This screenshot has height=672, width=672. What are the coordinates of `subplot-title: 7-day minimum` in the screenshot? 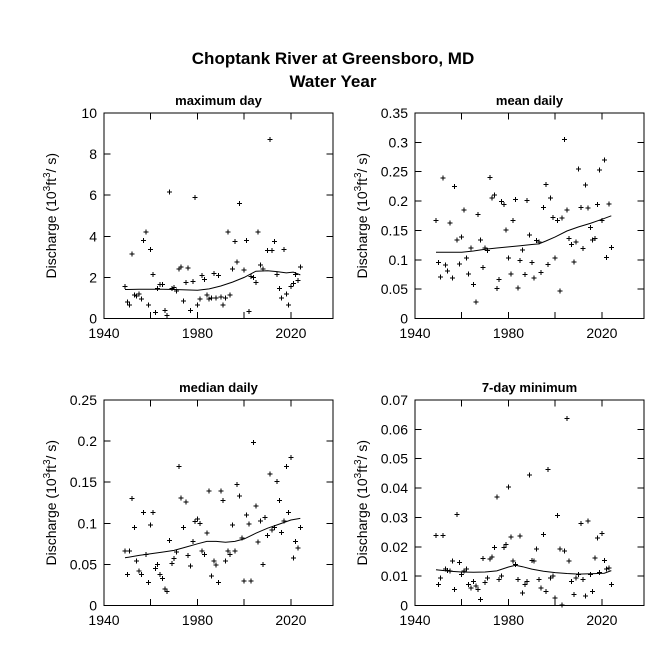 It's located at (529, 387).